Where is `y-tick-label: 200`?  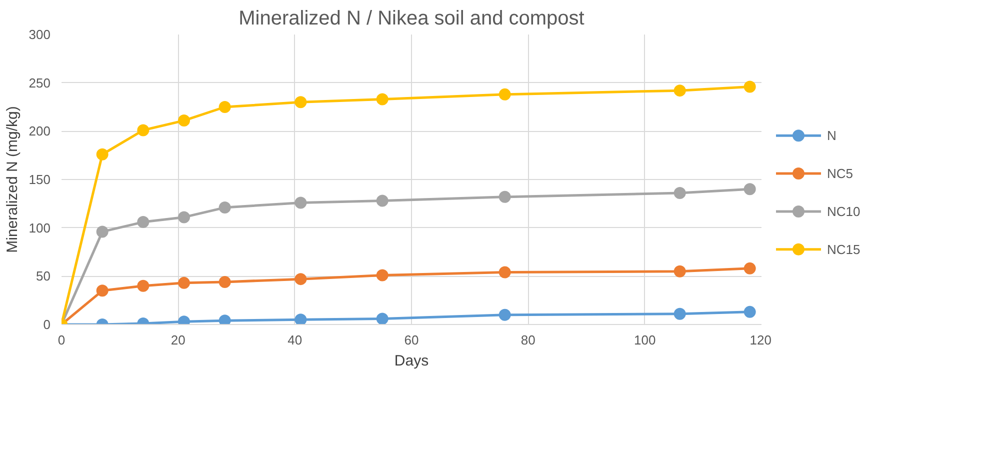
y-tick-label: 200 is located at coordinates (39, 131).